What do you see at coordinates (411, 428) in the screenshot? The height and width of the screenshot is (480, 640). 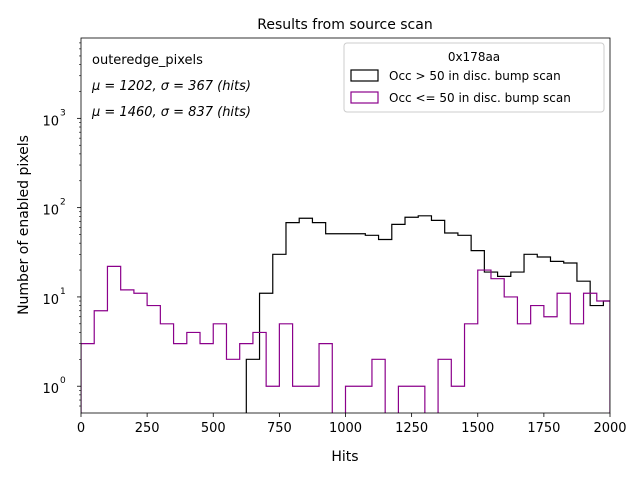 I see `x-tick-label: 1250` at bounding box center [411, 428].